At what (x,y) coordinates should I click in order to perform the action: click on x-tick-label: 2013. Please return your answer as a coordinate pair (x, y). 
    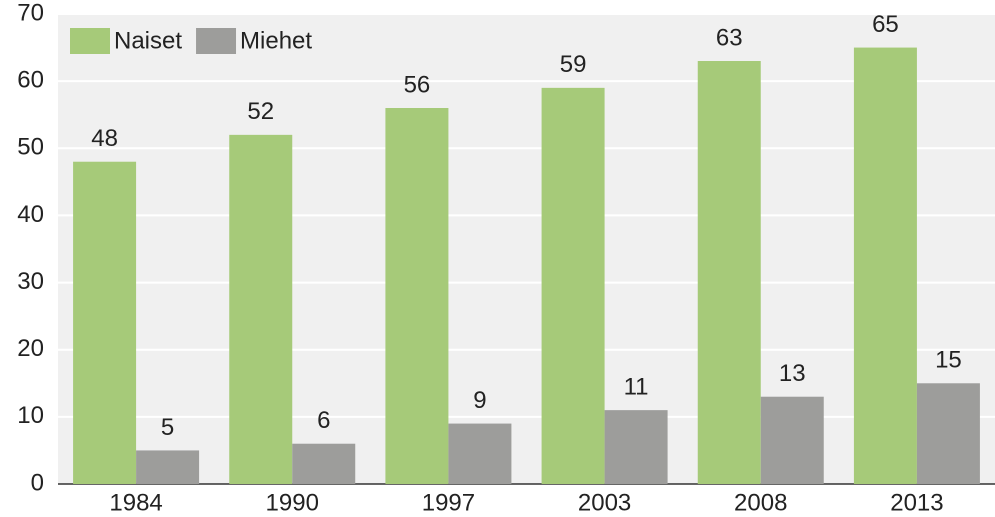
    Looking at the image, I should click on (916, 502).